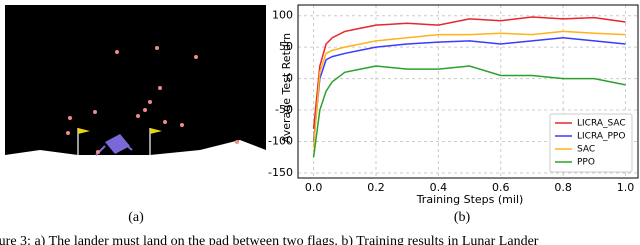 The height and width of the screenshot is (245, 640). I want to click on x-tick-label: 0.0, so click(314, 187).